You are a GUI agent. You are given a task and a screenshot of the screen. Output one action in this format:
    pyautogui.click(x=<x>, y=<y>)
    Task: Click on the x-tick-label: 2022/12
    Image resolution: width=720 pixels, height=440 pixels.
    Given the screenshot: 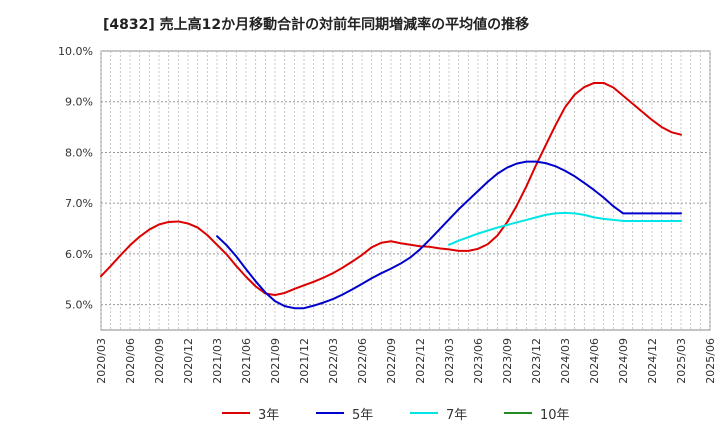 What is the action you would take?
    pyautogui.click(x=420, y=361)
    